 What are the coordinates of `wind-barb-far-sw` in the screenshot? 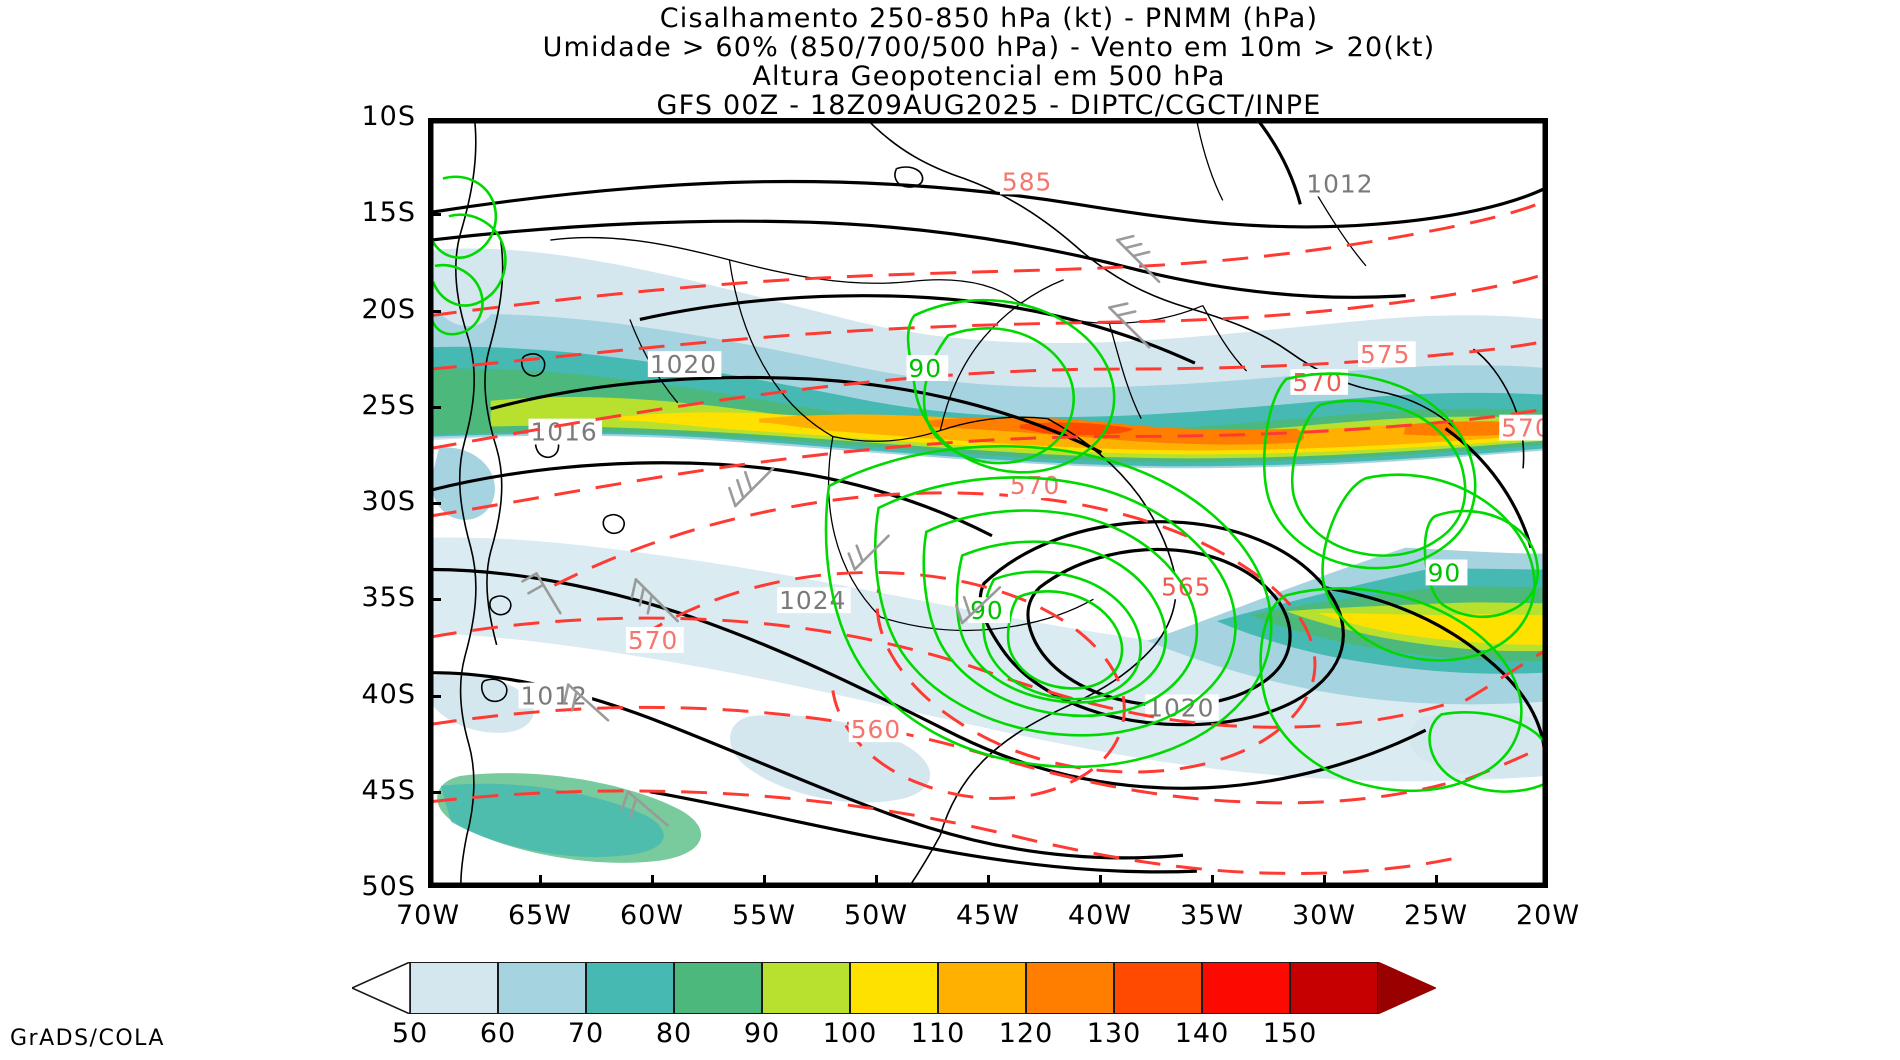 It's located at (586, 702).